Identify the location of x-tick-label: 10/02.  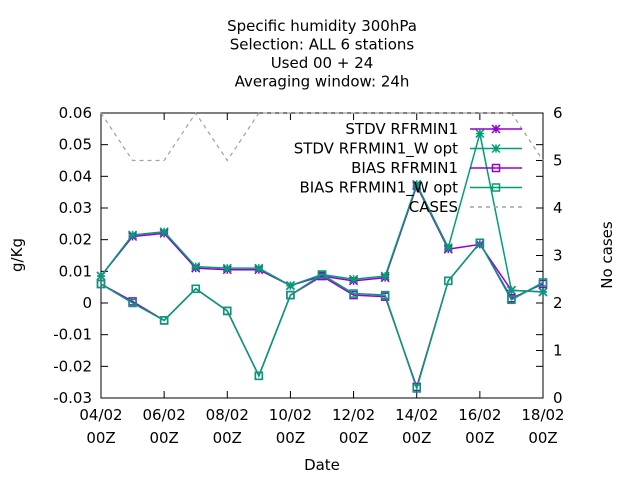
(290, 415).